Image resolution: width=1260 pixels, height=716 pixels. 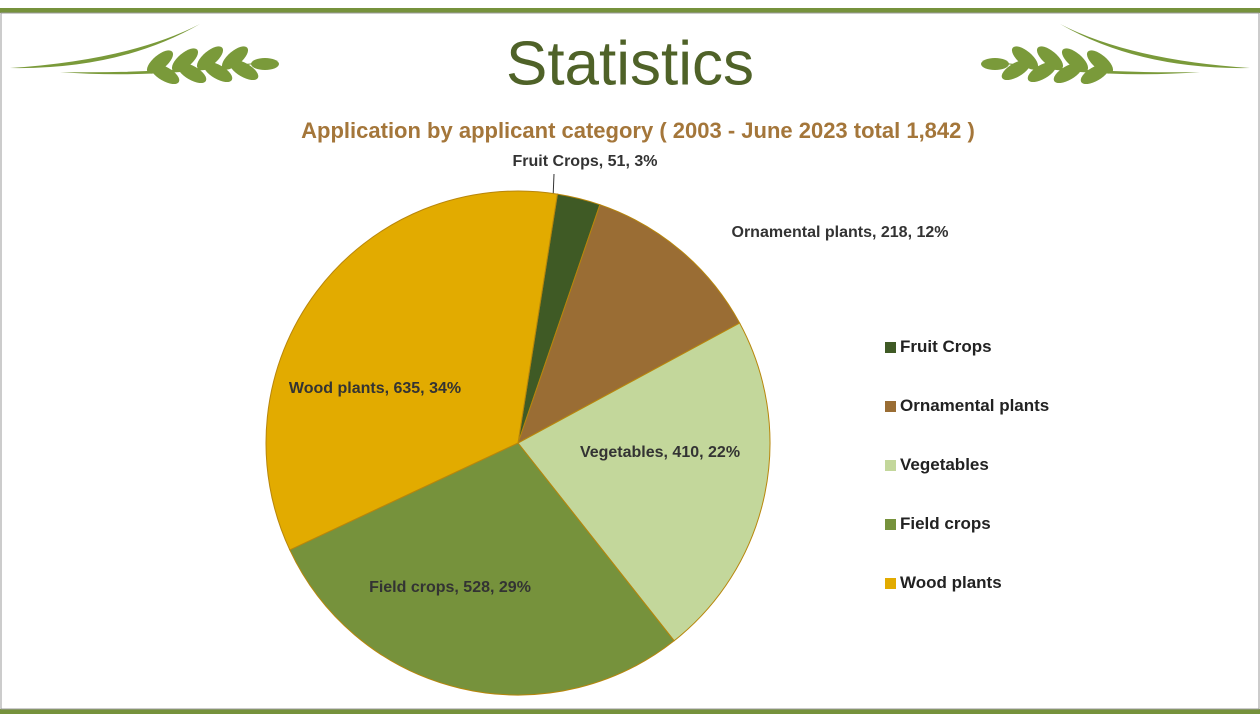 I want to click on legend-label: Field crops, so click(x=945, y=523).